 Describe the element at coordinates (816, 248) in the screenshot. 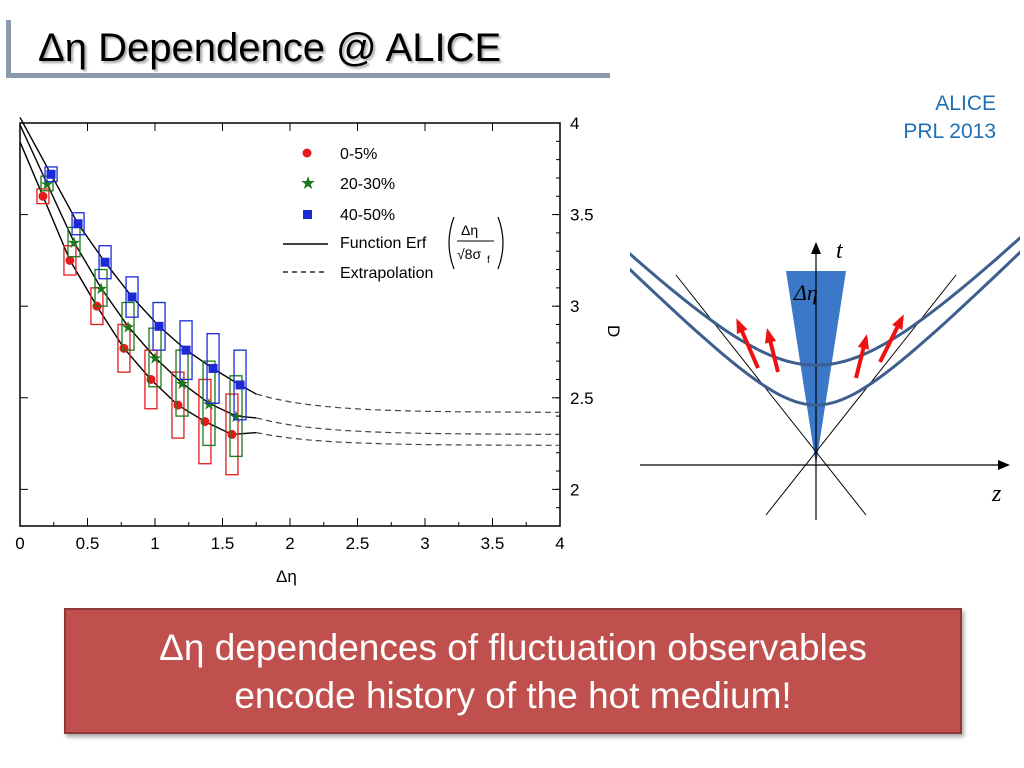

I see `t-axis-arrow-icon` at that location.